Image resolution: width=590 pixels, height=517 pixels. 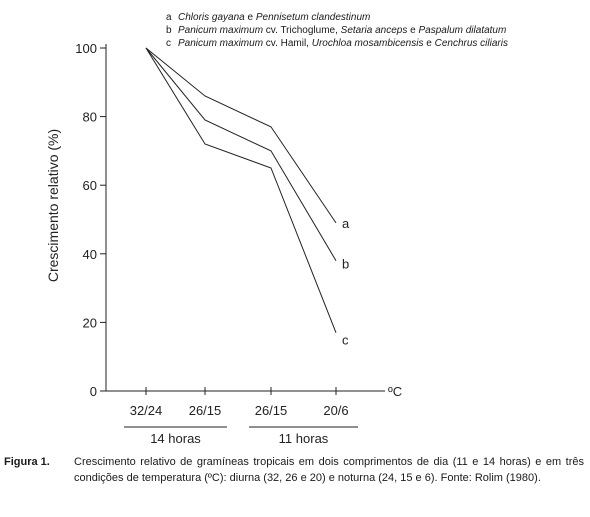 What do you see at coordinates (211, 17) in the screenshot?
I see `legend-text: Chloris gayana` at bounding box center [211, 17].